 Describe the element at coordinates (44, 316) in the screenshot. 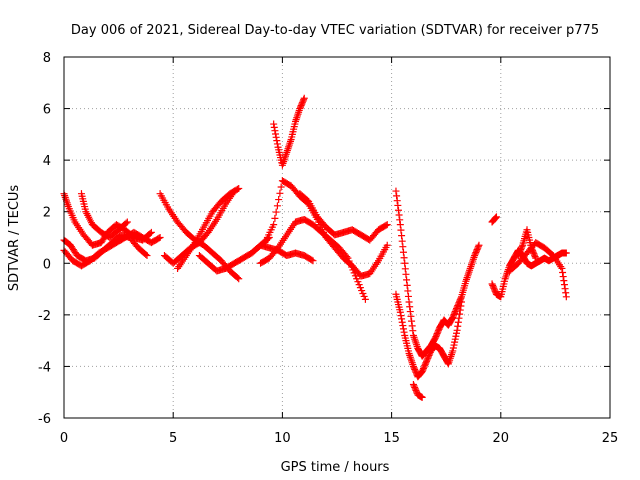

I see `y-tick-label: -2` at that location.